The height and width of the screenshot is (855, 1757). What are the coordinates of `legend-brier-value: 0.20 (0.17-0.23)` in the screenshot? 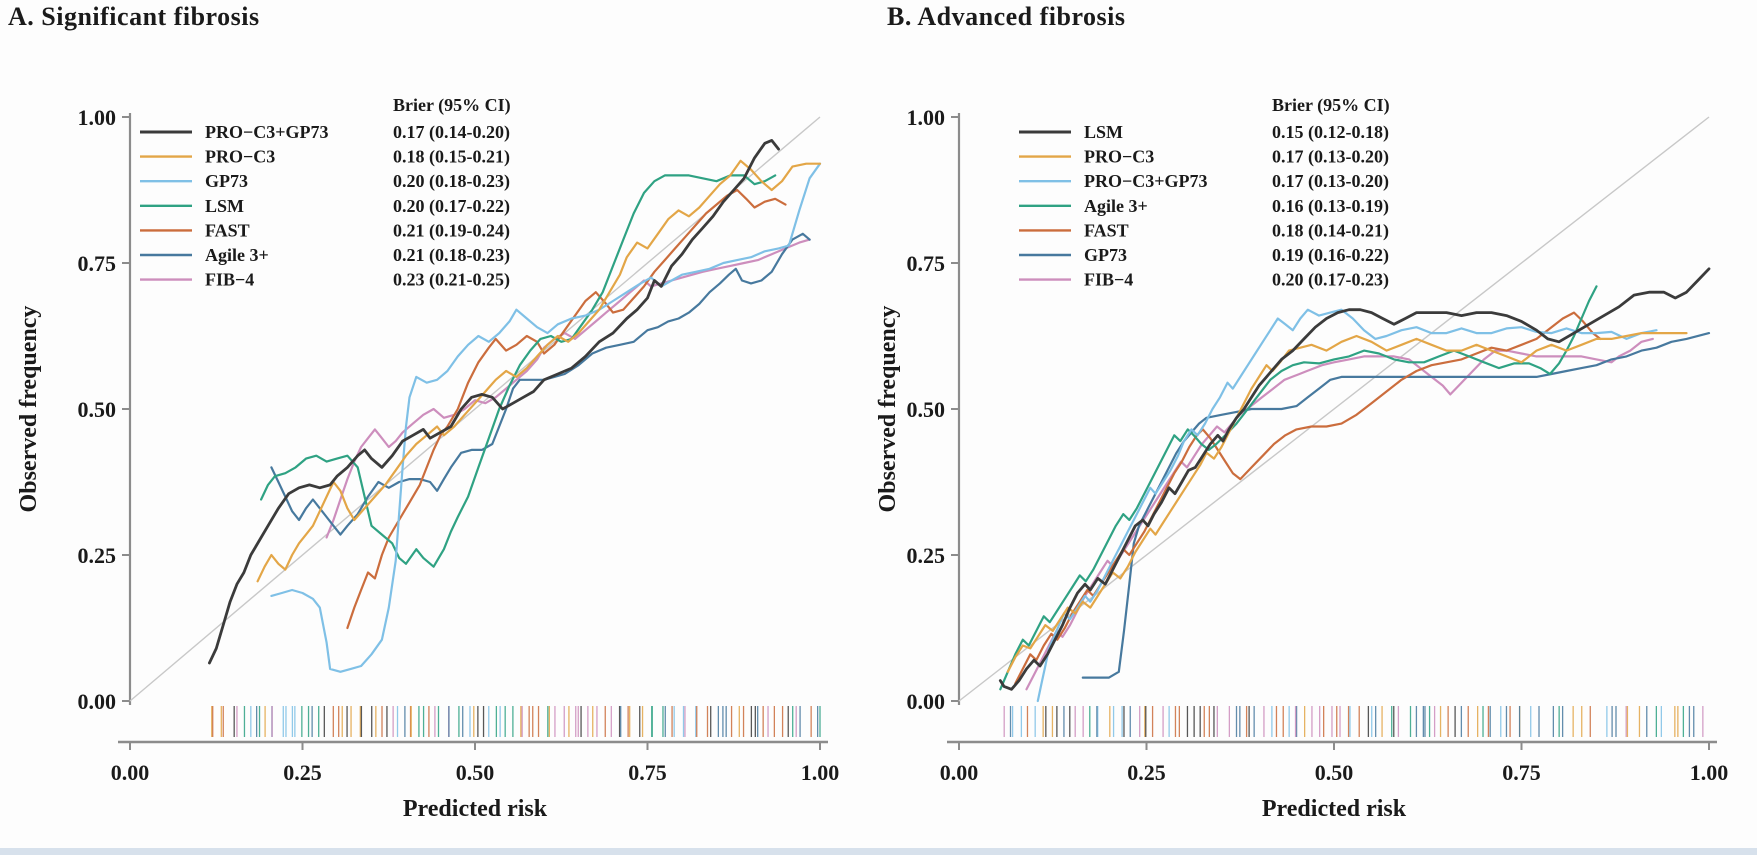 It's located at (1330, 280).